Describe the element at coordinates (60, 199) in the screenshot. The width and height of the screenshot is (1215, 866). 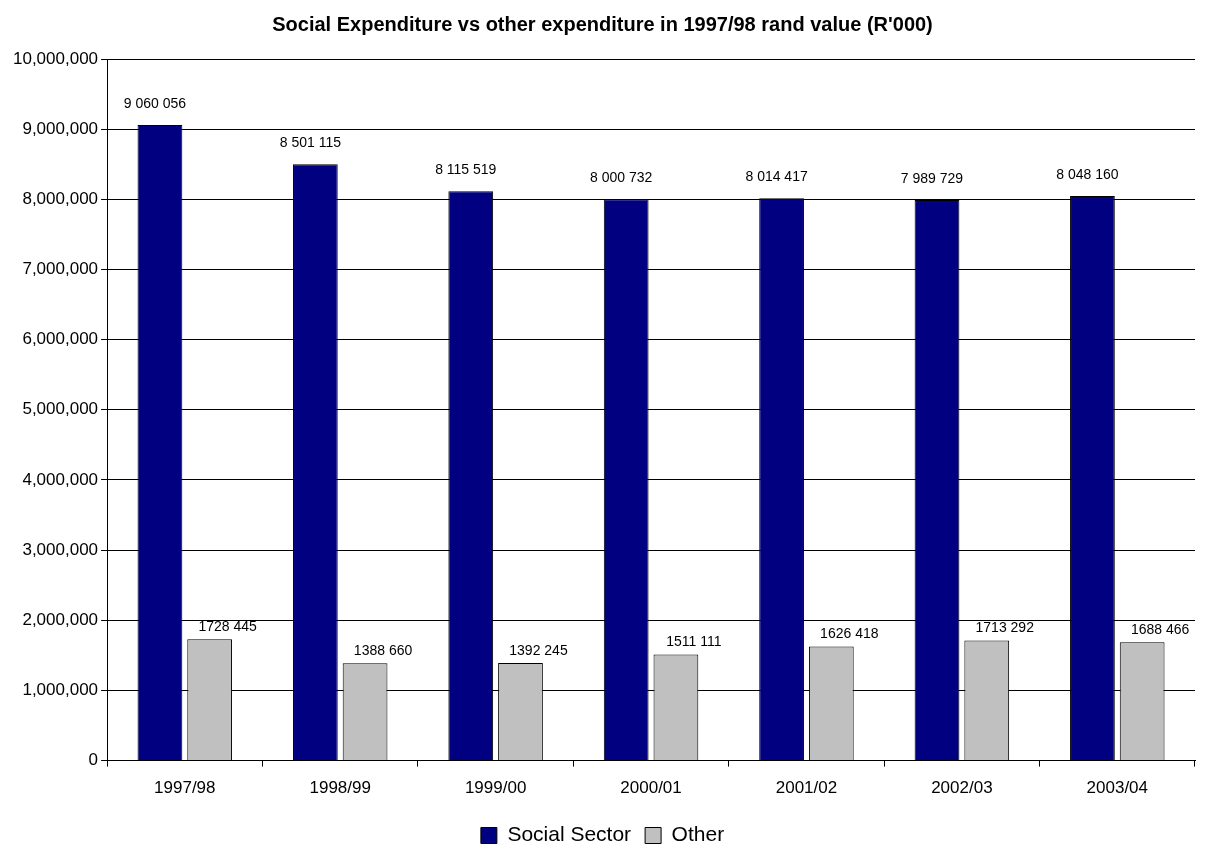
I see `y-tick-label: 8,000,000` at that location.